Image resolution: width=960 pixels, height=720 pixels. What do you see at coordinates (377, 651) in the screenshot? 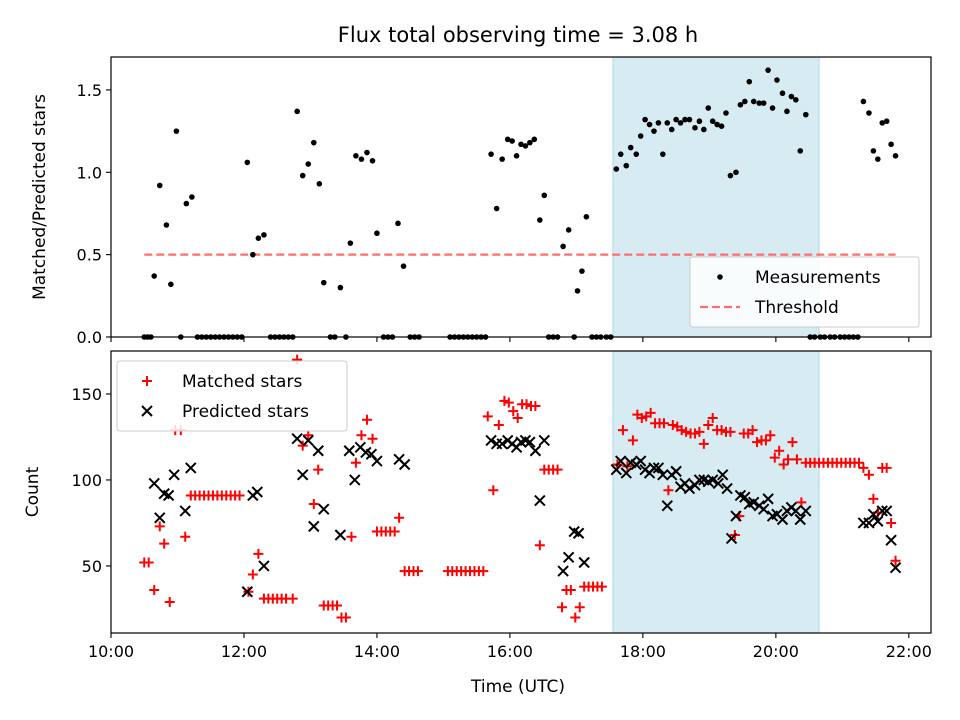
I see `x-tick-label: 14:00` at bounding box center [377, 651].